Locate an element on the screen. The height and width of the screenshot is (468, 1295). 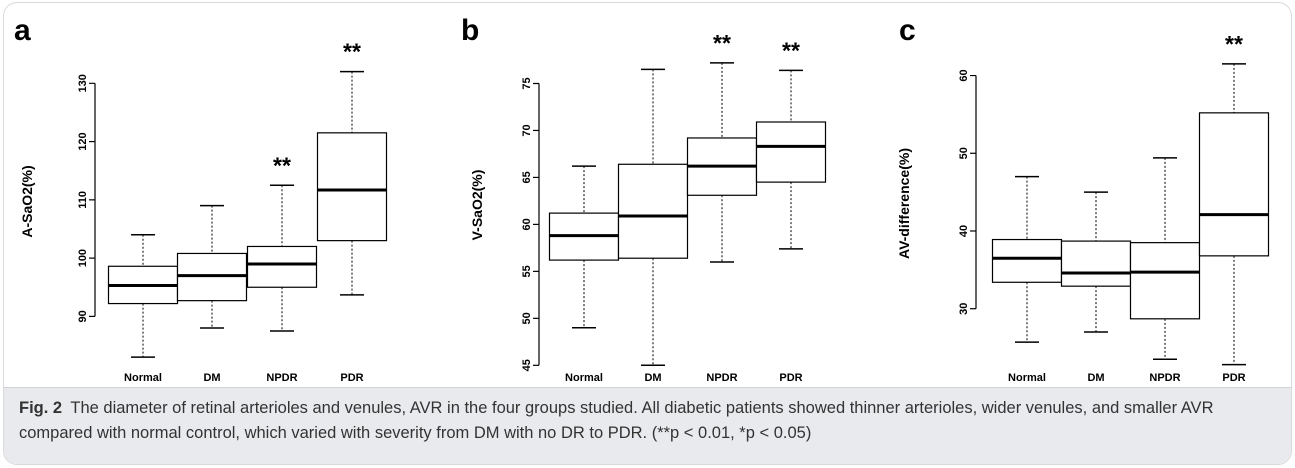
panel-b-ytick-label: 70 is located at coordinates (527, 130).